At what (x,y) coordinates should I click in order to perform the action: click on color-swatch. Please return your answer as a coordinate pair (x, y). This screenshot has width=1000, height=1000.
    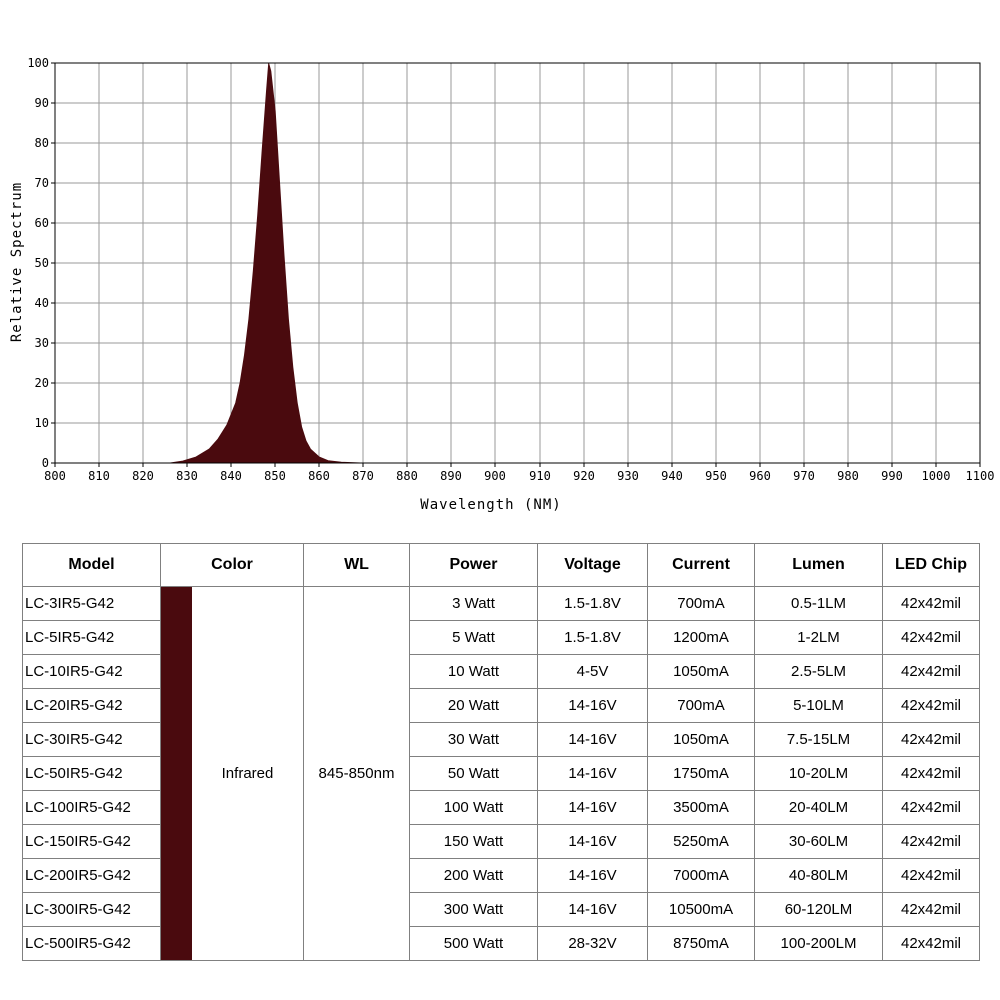
    Looking at the image, I should click on (176, 773).